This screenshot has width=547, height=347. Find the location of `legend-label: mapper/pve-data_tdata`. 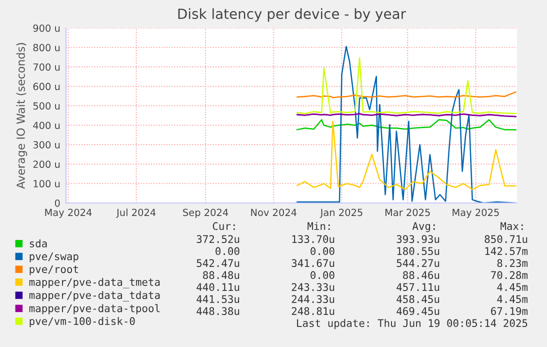

legend-label: mapper/pve-data_tdata is located at coordinates (94, 296).